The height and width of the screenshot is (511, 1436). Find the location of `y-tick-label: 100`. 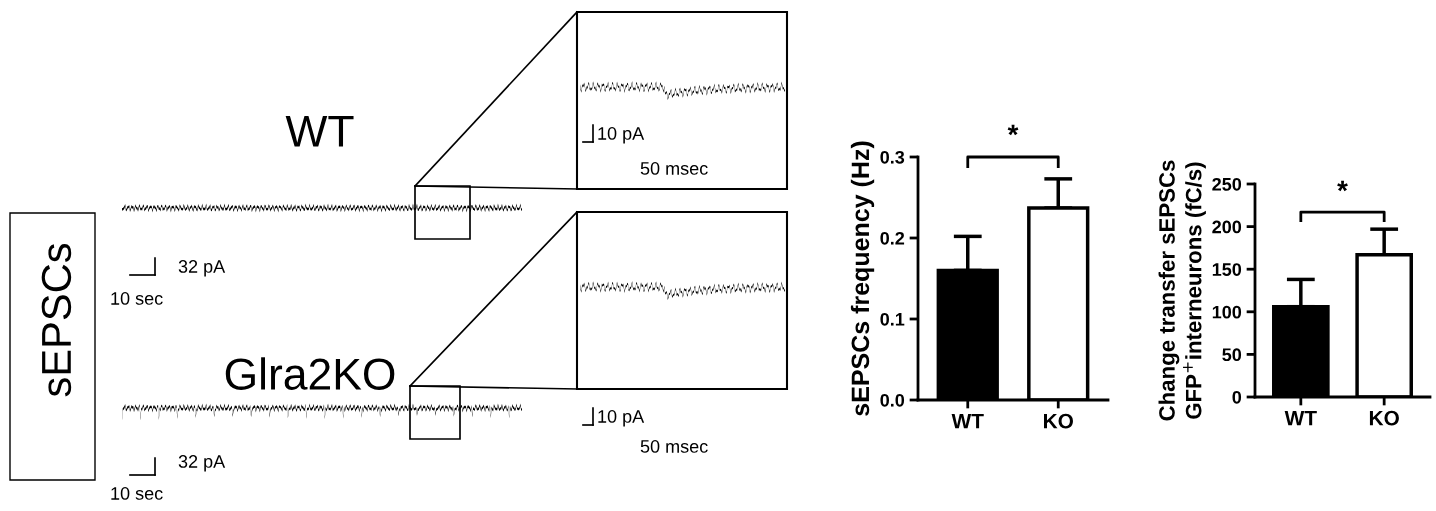

y-tick-label: 100 is located at coordinates (1227, 312).